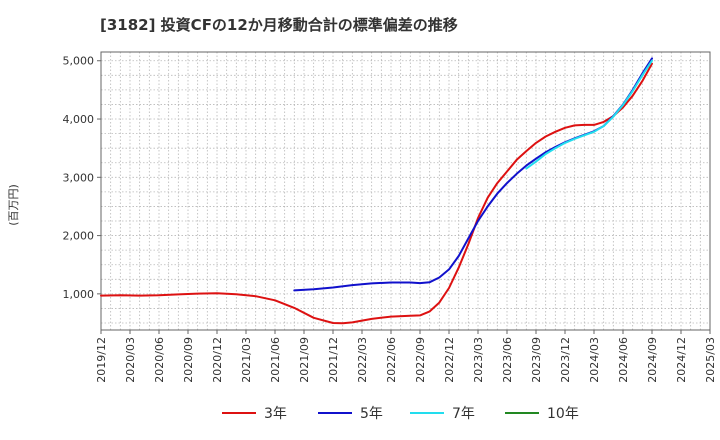 The image size is (720, 440). What do you see at coordinates (463, 414) in the screenshot?
I see `legend-label: 7年` at bounding box center [463, 414].